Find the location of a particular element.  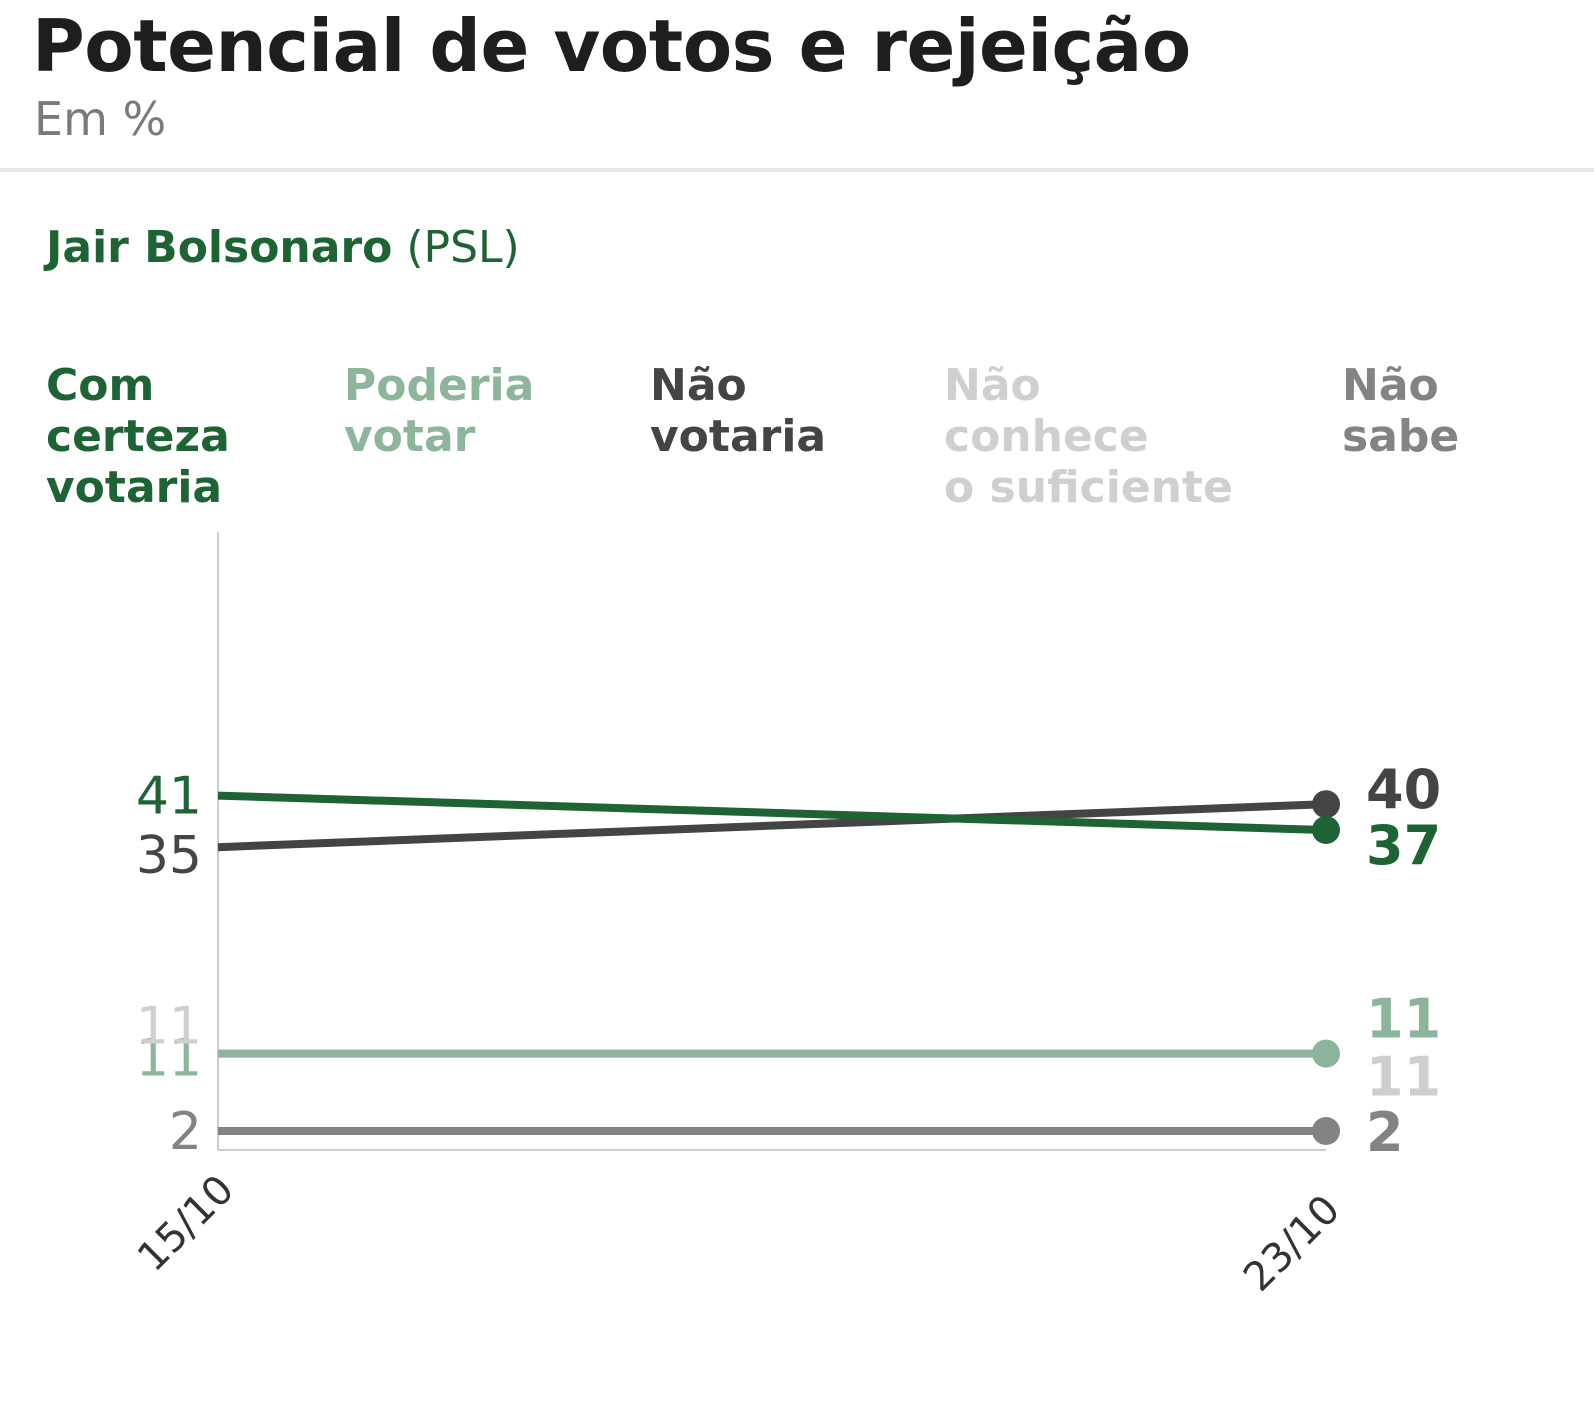

candidate-party: (PSL) is located at coordinates (463, 247).